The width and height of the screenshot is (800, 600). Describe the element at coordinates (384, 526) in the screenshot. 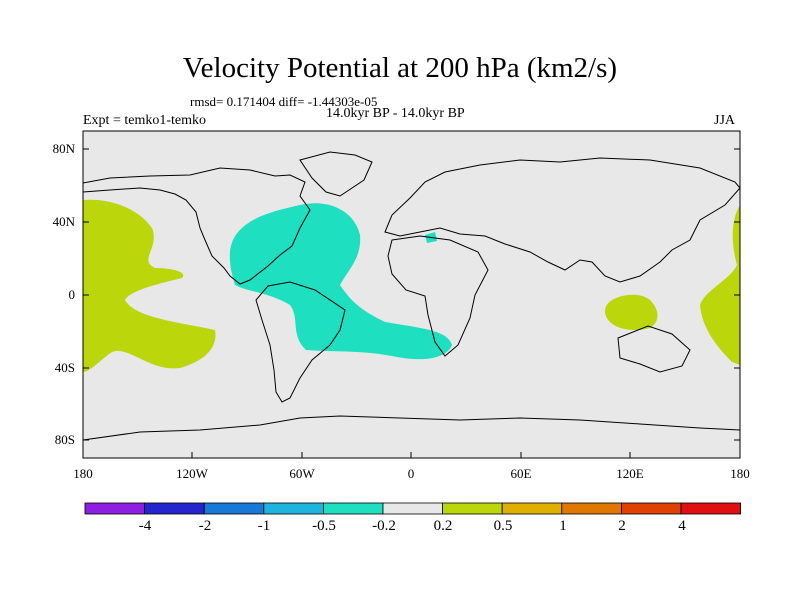

I see `colorbar-label: -0.2` at that location.